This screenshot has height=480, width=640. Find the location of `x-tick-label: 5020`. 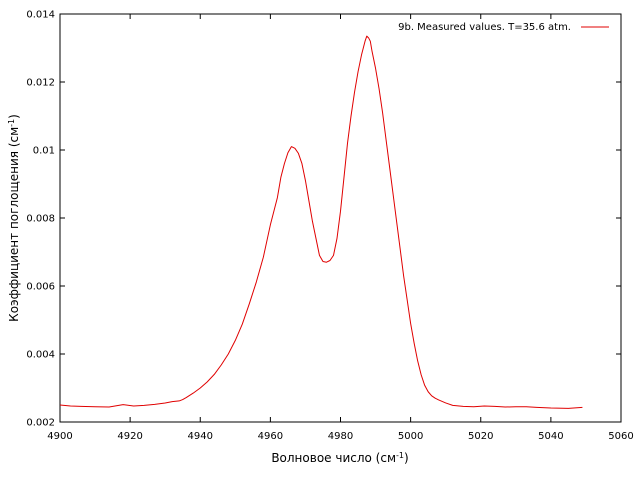

x-tick-label: 5020 is located at coordinates (480, 436).